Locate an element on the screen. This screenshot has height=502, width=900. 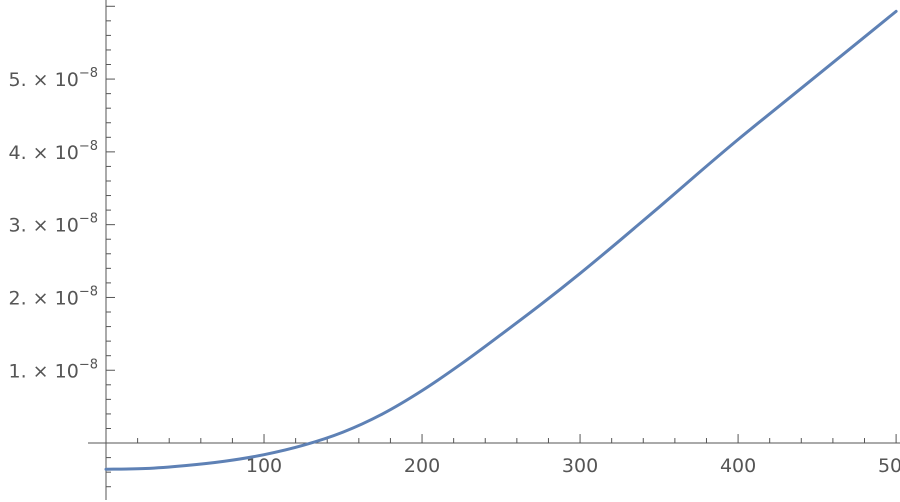
y-tick-label: 2. × 10−8 is located at coordinates (53, 296).